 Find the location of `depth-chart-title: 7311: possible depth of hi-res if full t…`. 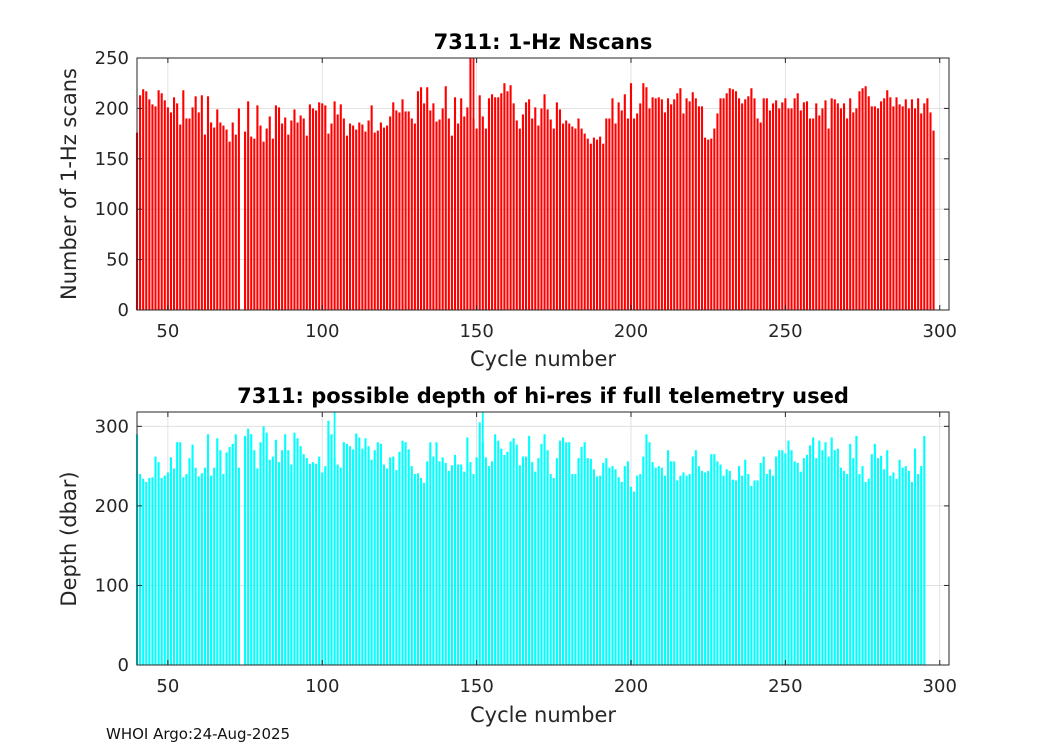

depth-chart-title: 7311: possible depth of hi-res if full t… is located at coordinates (543, 396).